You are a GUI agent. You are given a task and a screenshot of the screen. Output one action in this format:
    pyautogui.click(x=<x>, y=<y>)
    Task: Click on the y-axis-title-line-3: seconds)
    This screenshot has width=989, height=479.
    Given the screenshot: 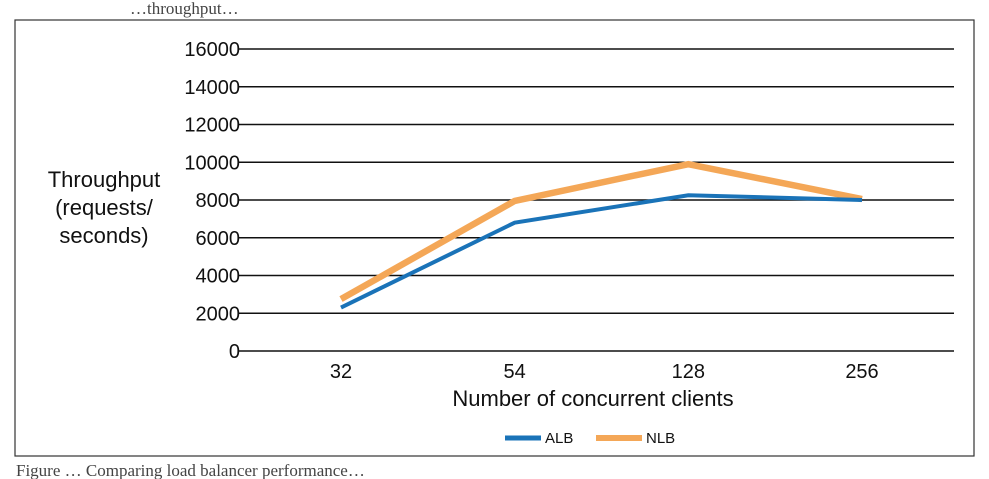 What is the action you would take?
    pyautogui.click(x=103, y=235)
    